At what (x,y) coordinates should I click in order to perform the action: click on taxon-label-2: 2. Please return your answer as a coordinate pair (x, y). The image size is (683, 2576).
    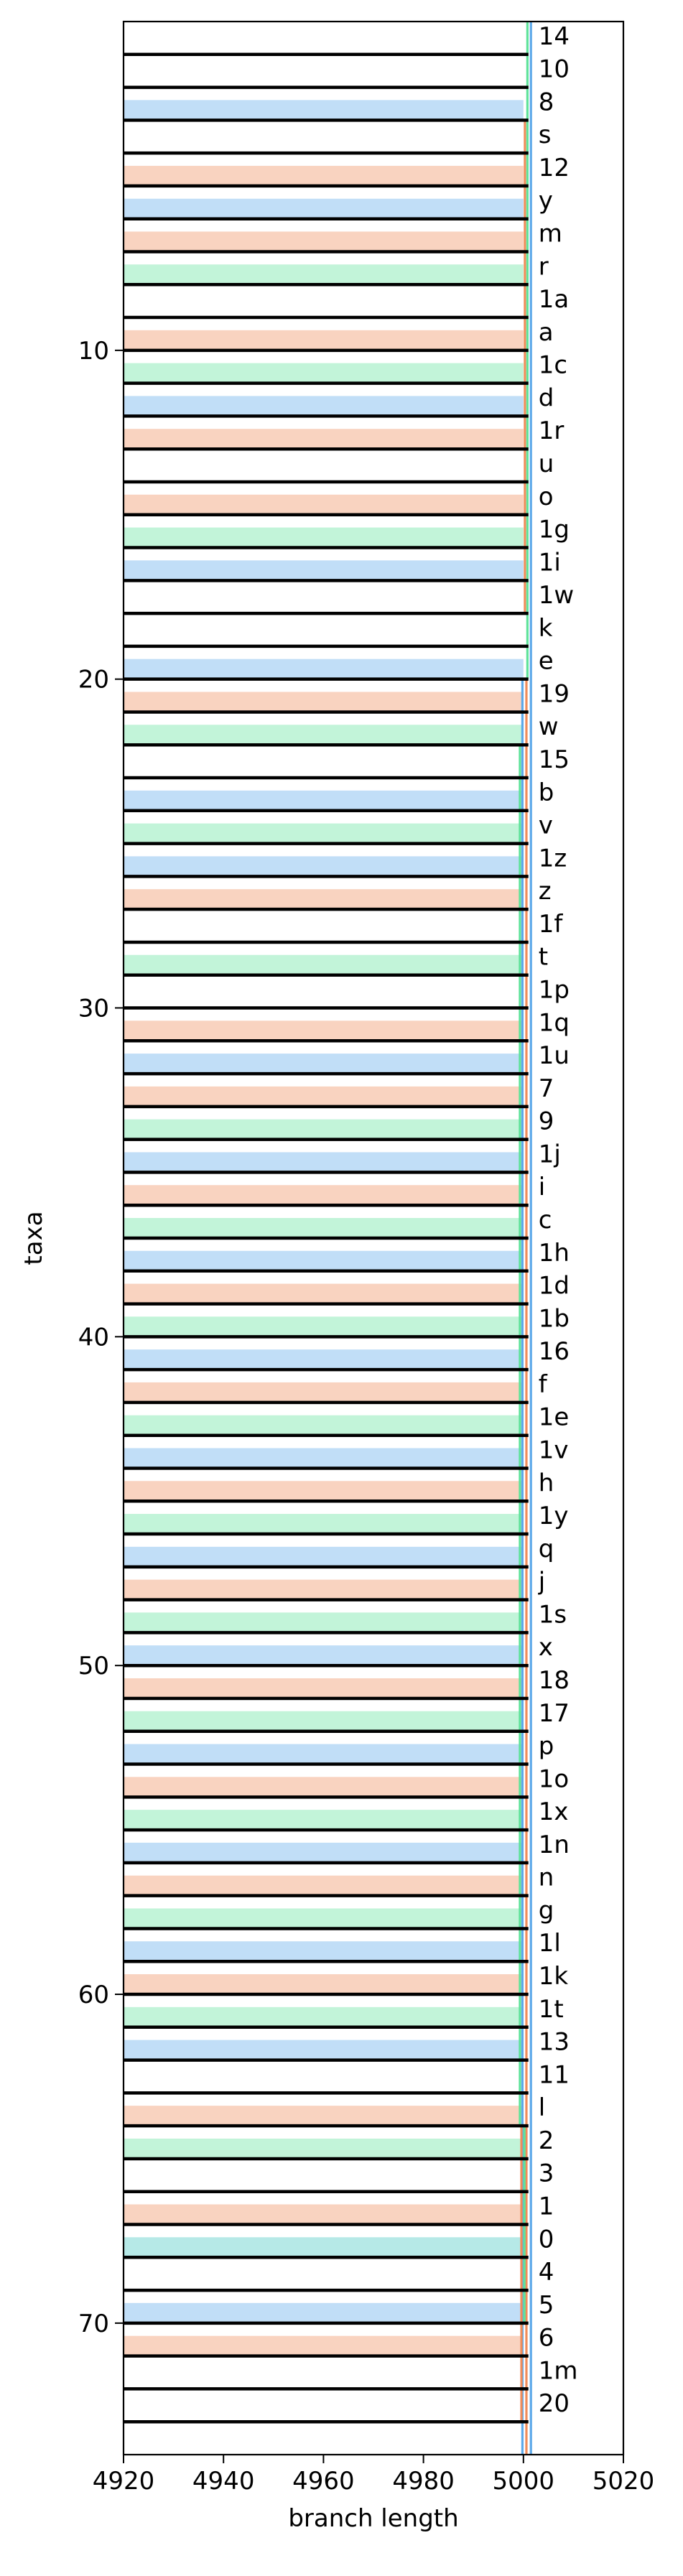
    Looking at the image, I should click on (546, 2140).